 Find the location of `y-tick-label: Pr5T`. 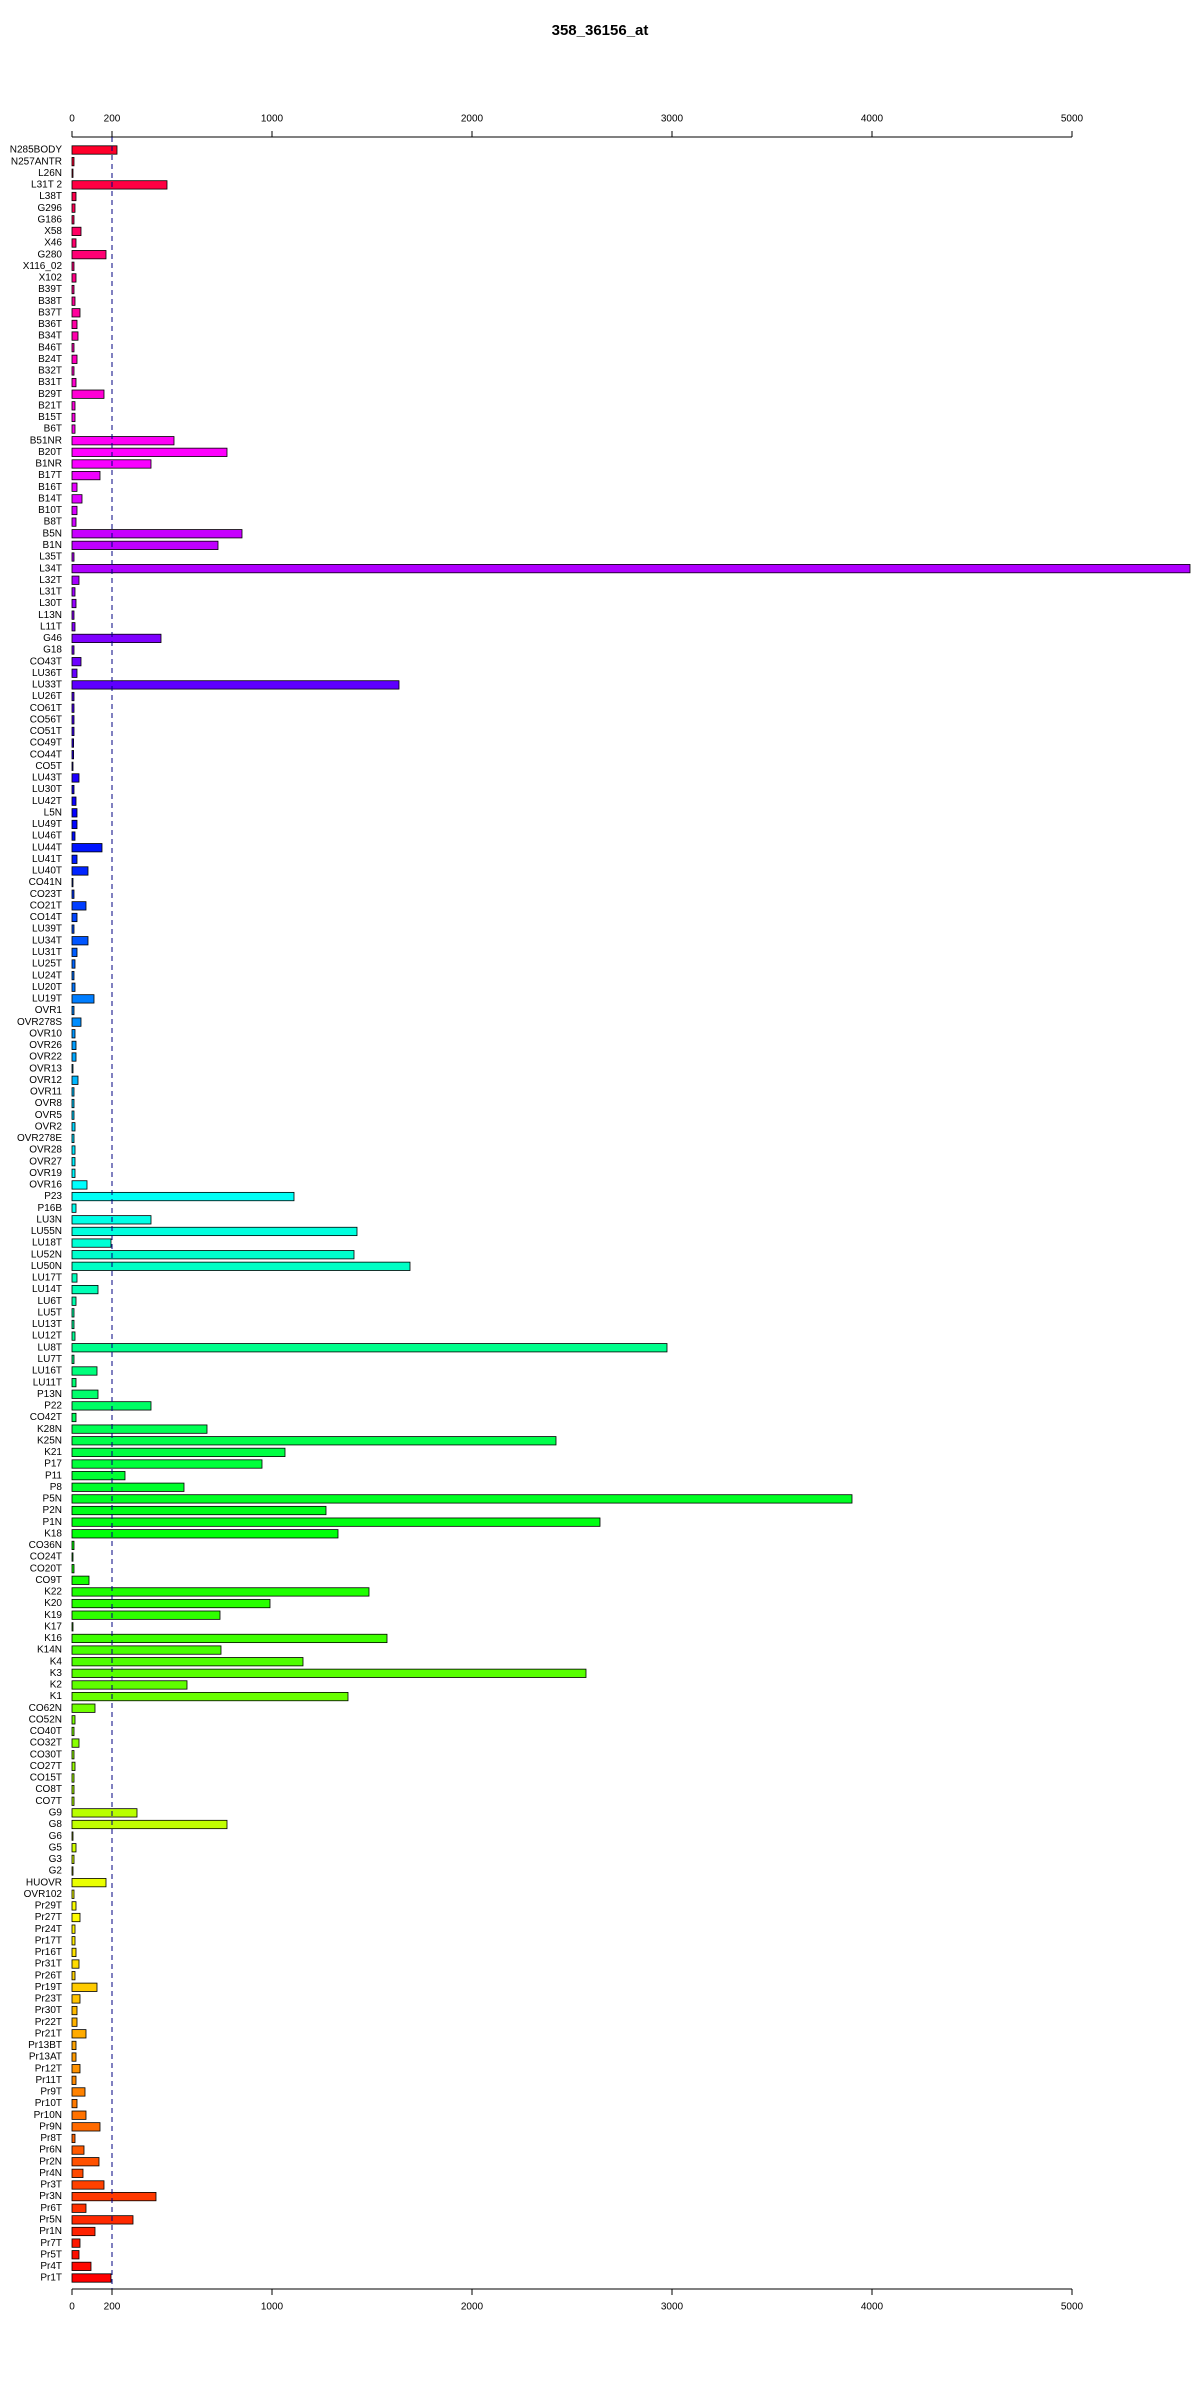

y-tick-label: Pr5T is located at coordinates (51, 2254).